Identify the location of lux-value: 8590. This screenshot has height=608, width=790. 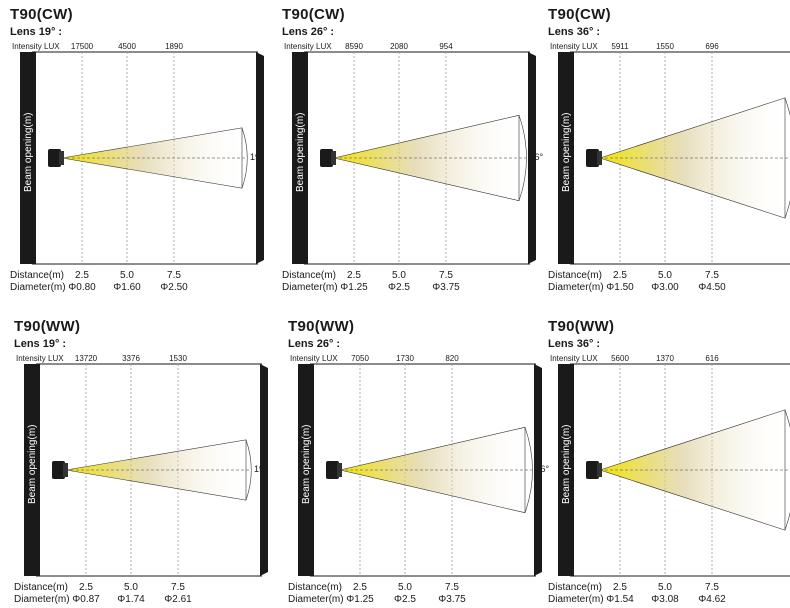
(354, 46).